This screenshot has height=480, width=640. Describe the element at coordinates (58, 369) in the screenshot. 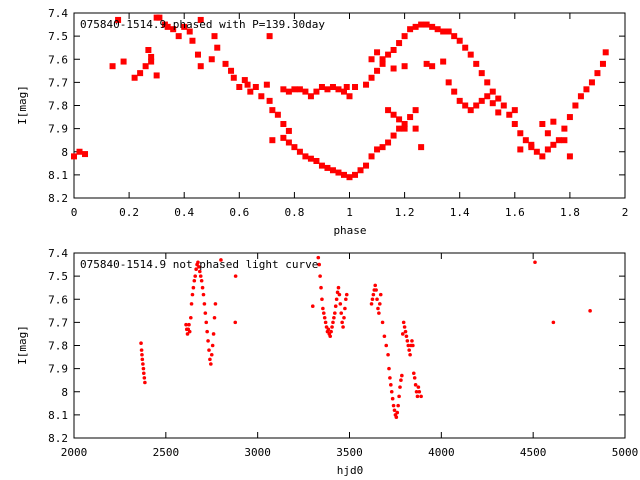

I see `unphased-y-tick-label: 7.9` at that location.